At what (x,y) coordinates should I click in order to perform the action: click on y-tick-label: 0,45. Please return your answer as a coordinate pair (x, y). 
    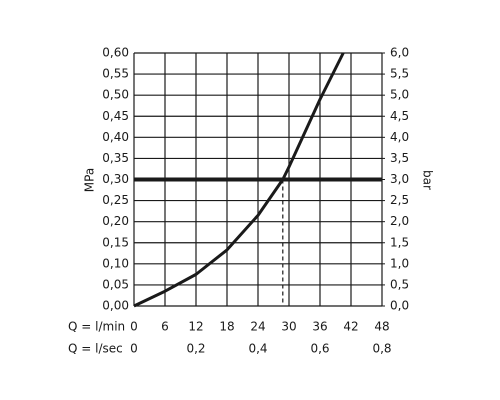
    Looking at the image, I should click on (115, 116).